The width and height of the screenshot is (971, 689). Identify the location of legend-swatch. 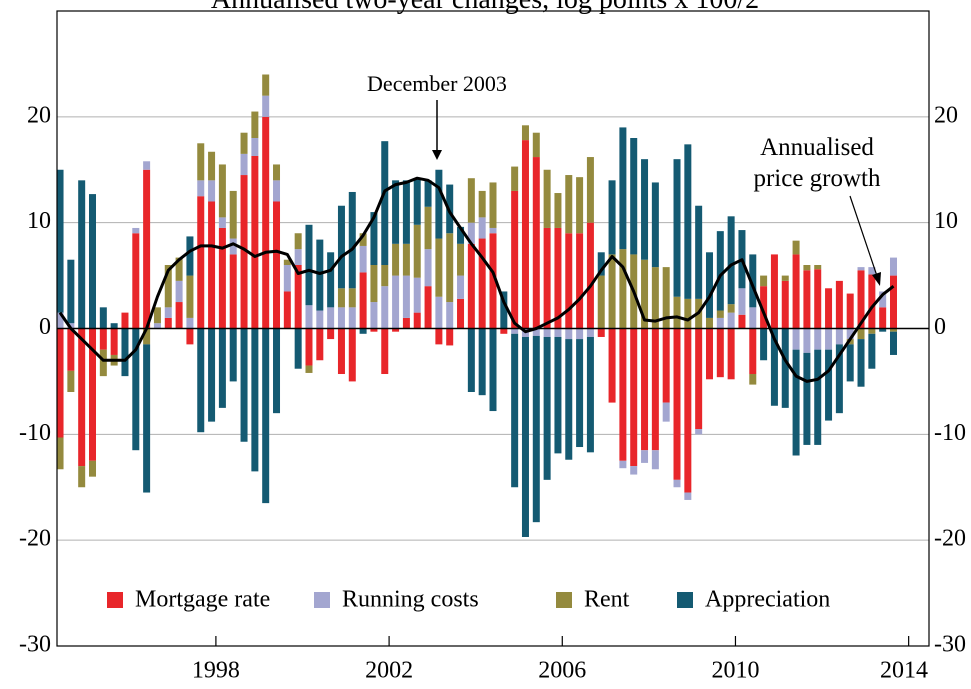
(115, 600).